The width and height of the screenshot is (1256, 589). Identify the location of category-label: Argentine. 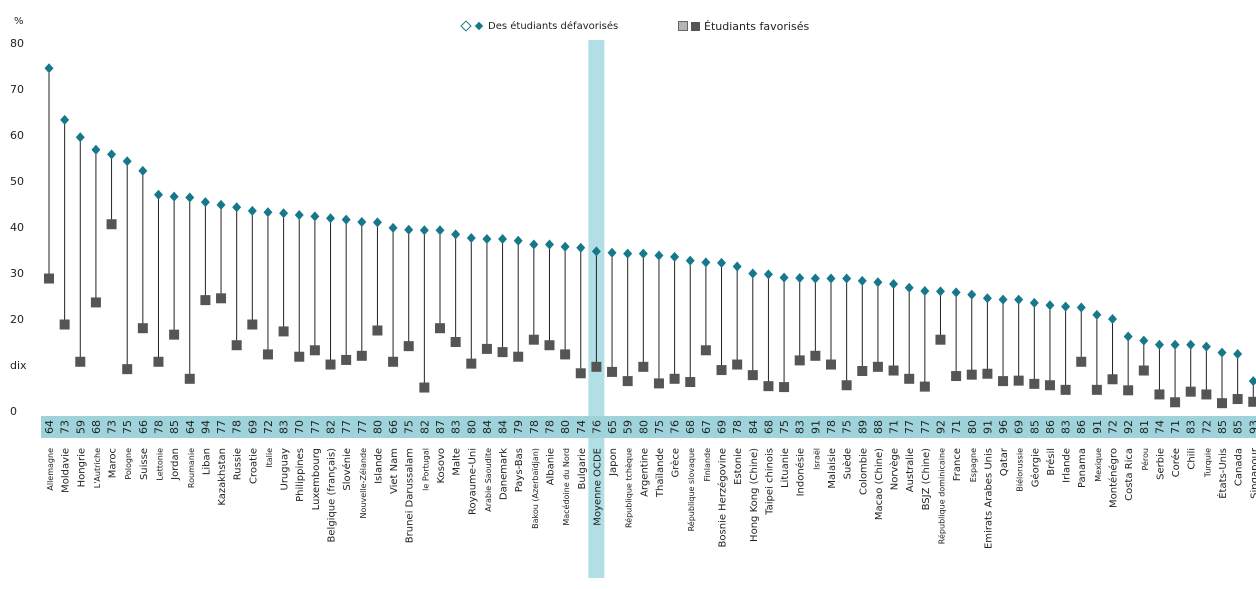
(644, 472).